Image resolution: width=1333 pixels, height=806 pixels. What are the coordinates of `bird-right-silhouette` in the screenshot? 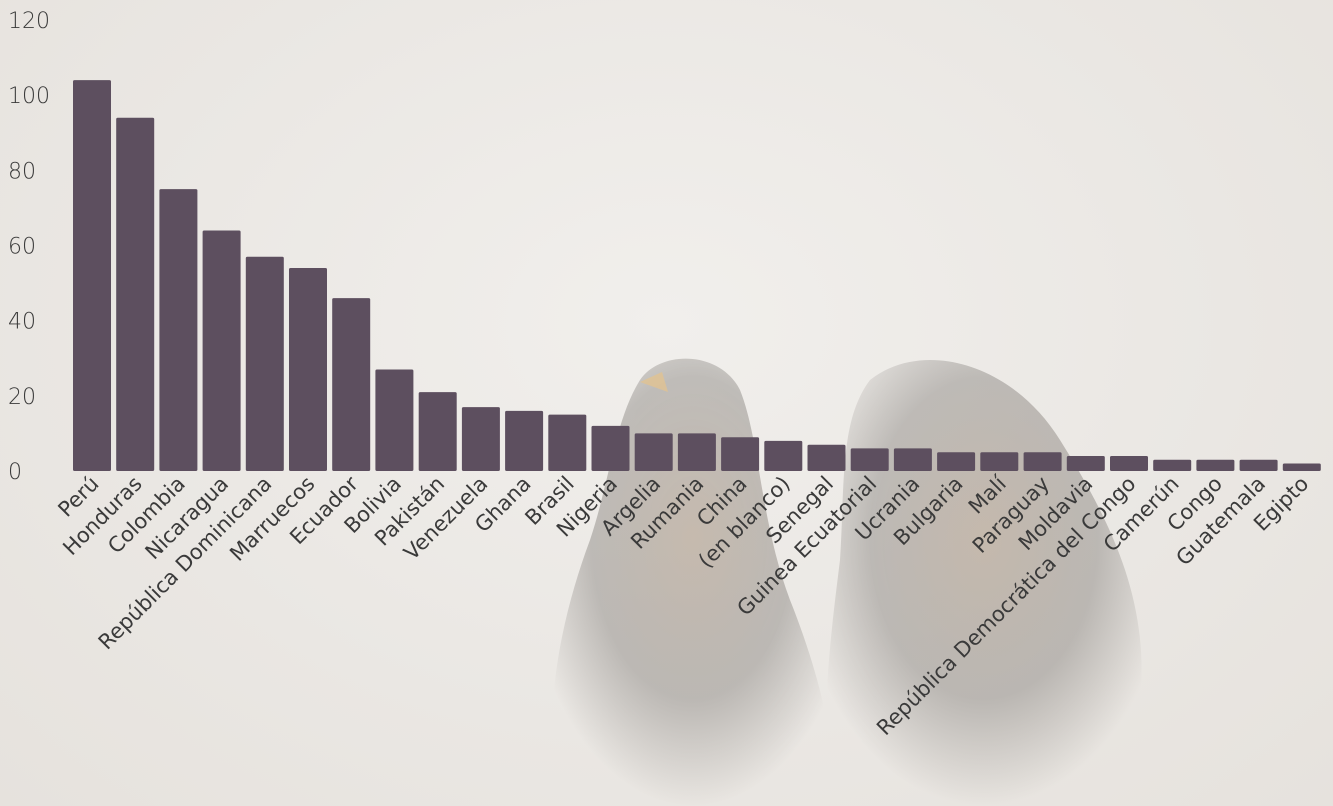 It's located at (983, 583).